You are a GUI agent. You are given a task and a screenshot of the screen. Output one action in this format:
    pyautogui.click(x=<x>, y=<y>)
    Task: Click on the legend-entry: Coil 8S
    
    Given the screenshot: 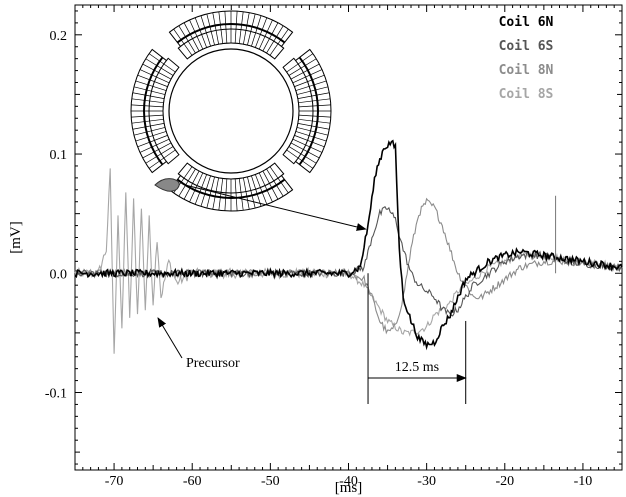 What is the action you would take?
    pyautogui.click(x=526, y=94)
    